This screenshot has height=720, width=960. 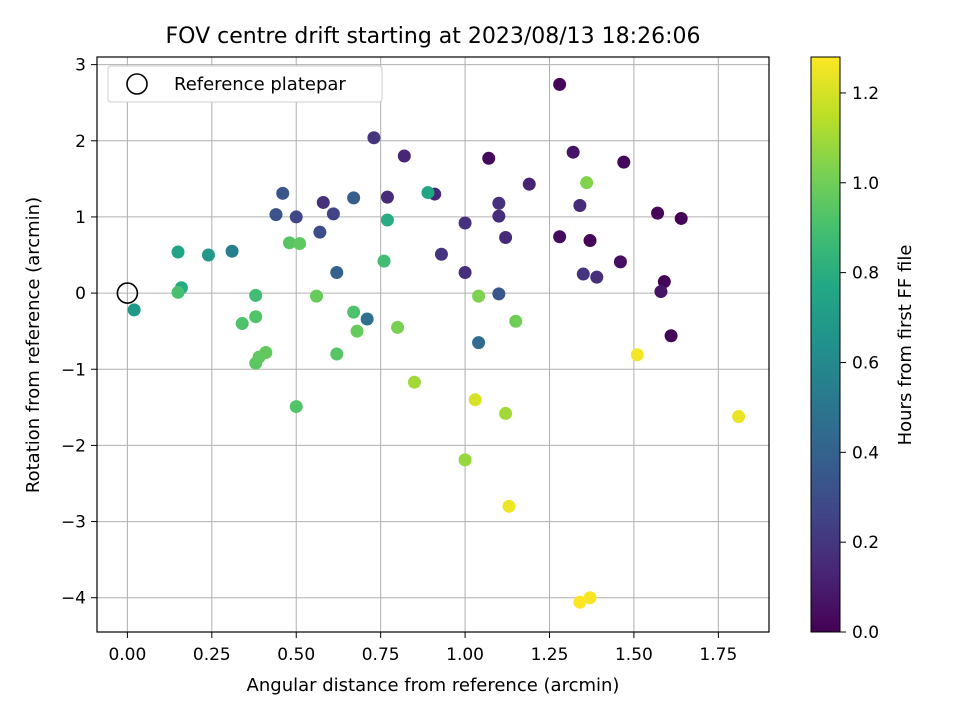 What do you see at coordinates (865, 94) in the screenshot?
I see `colorbar-tick-label: 1.2` at bounding box center [865, 94].